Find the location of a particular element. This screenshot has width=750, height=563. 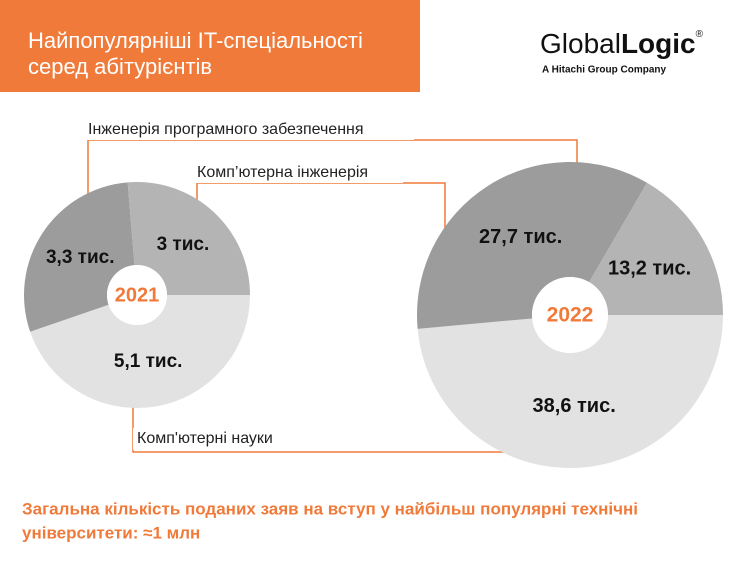

value-label: 3,3 тис. is located at coordinates (80, 257).